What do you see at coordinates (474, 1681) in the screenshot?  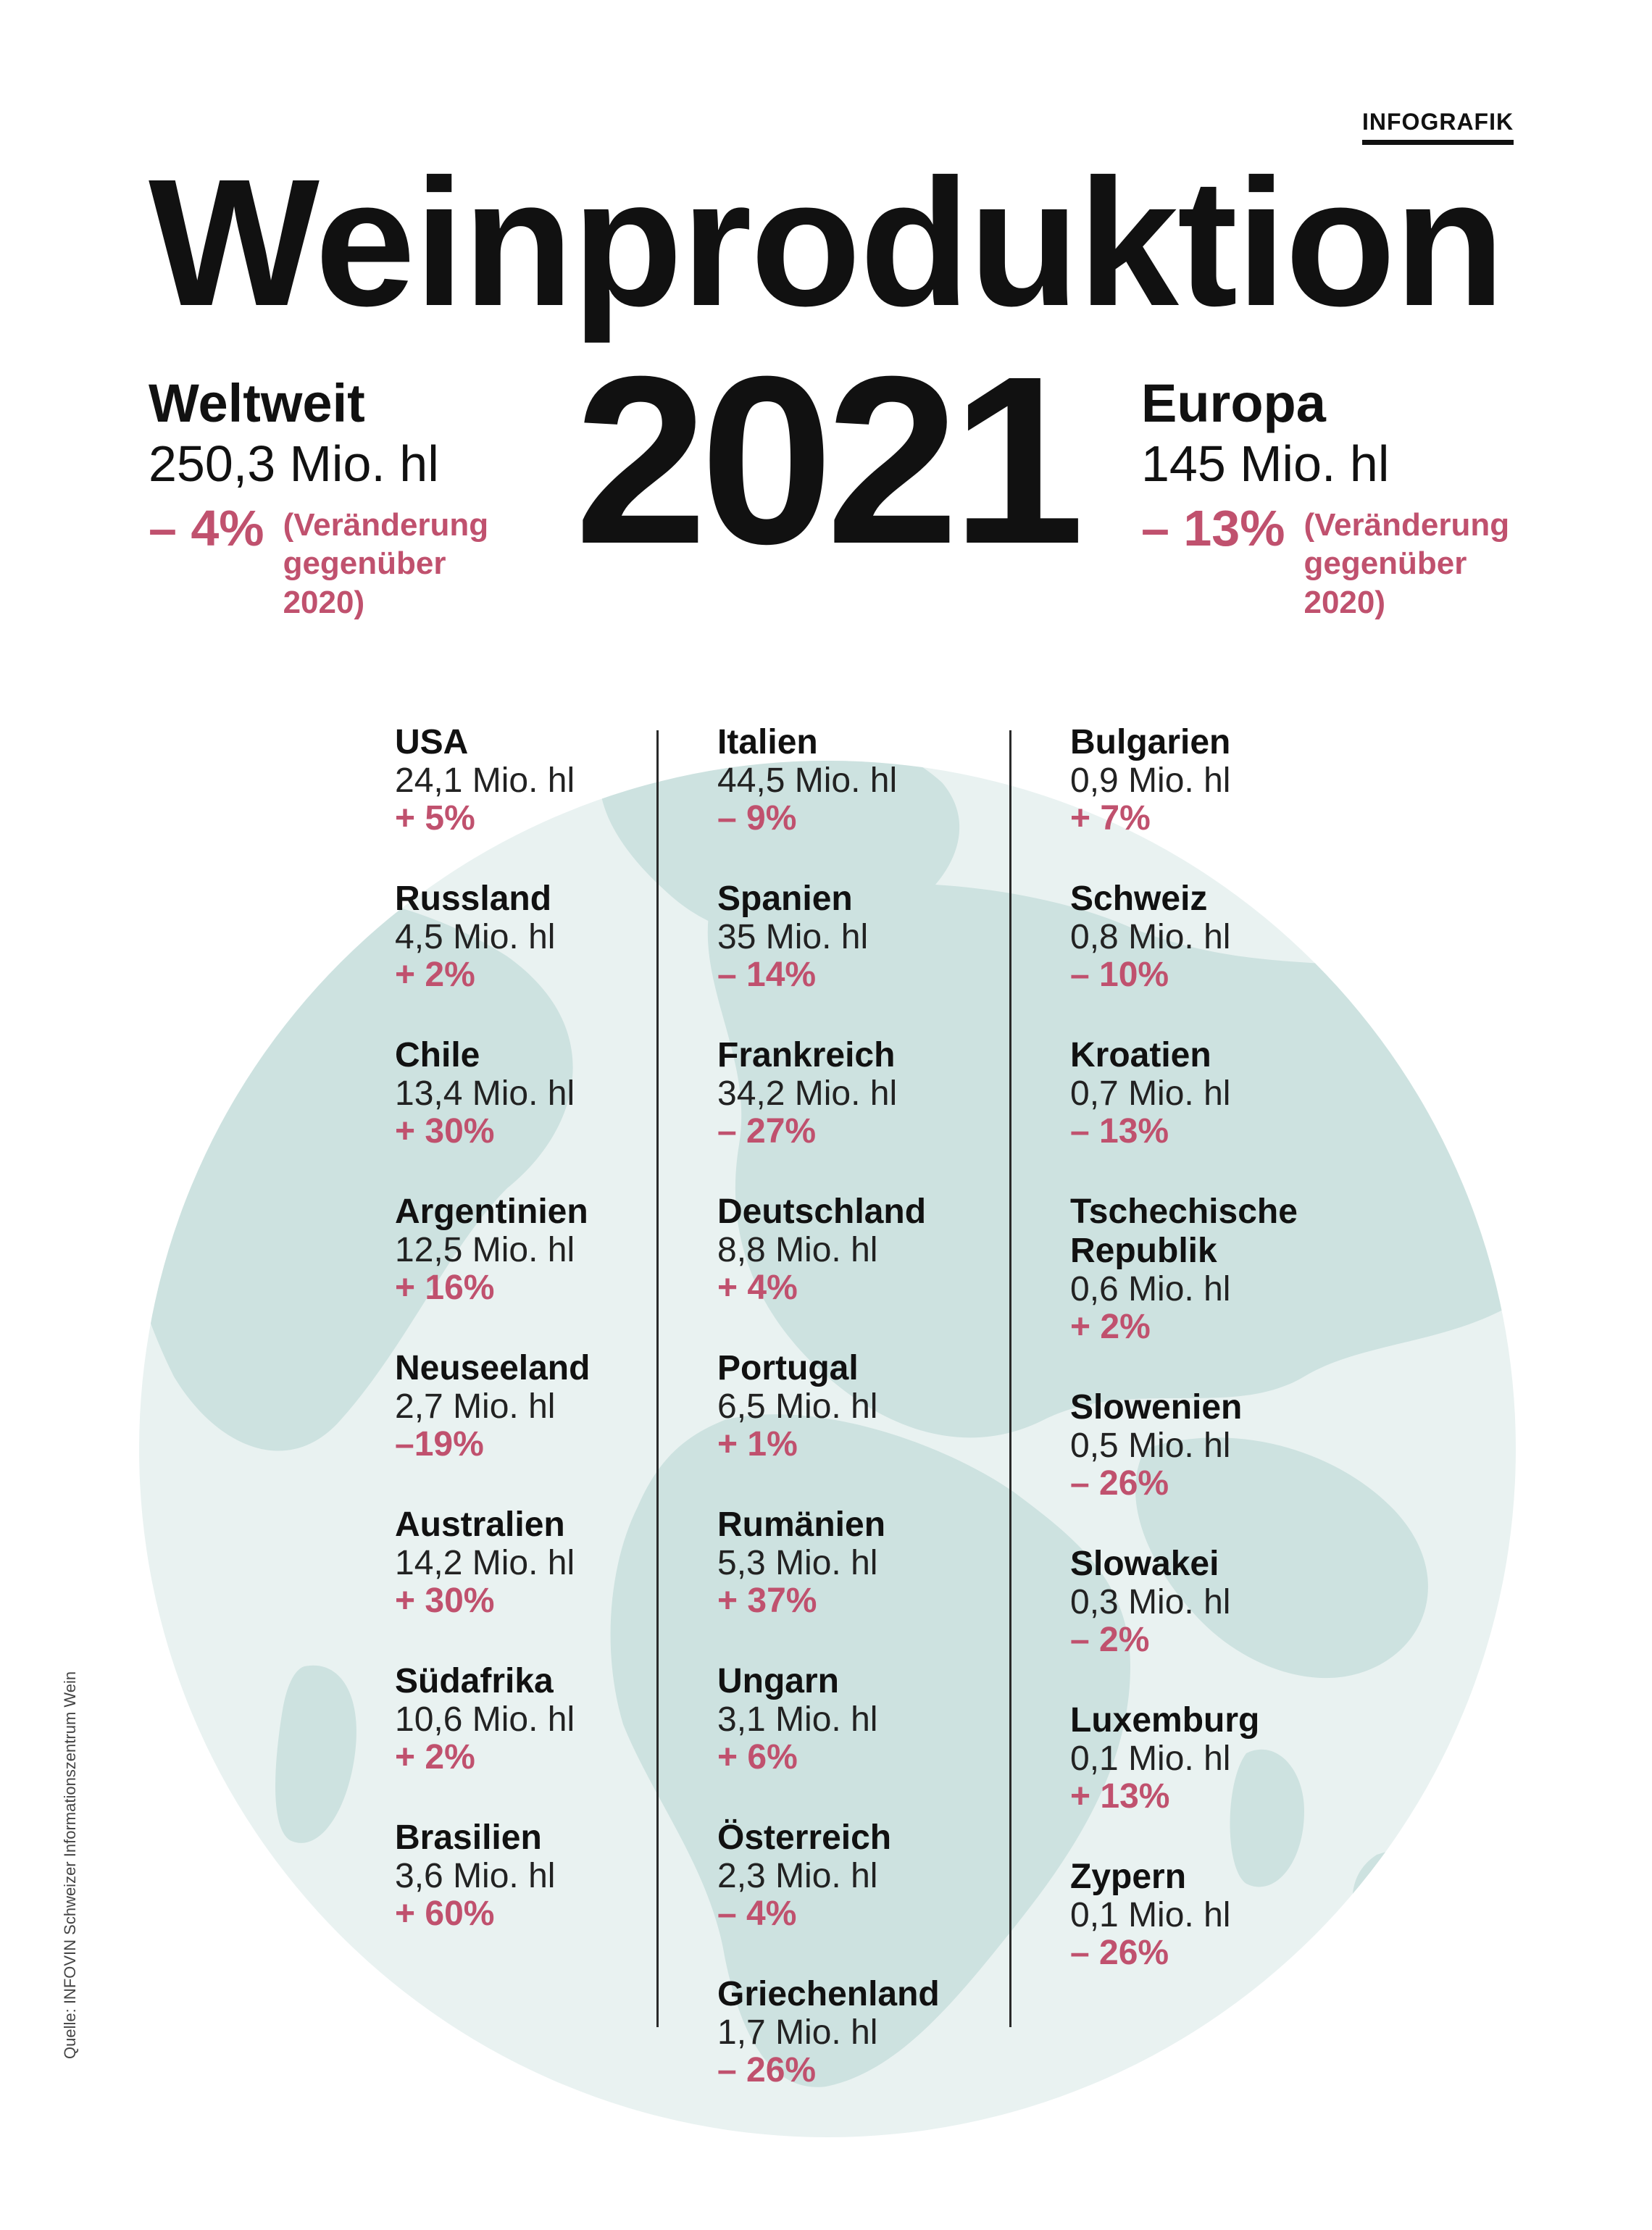 I see `country-name: Südafrika` at bounding box center [474, 1681].